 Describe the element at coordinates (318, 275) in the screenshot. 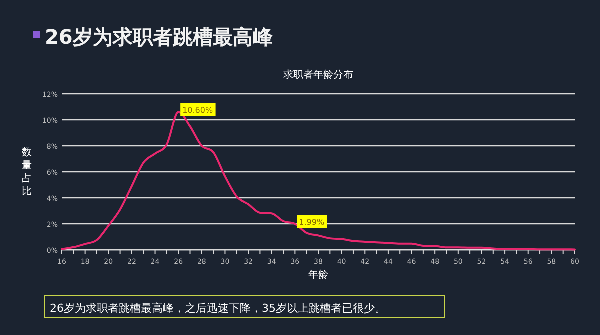

I see `x-axis-title: 年龄` at that location.